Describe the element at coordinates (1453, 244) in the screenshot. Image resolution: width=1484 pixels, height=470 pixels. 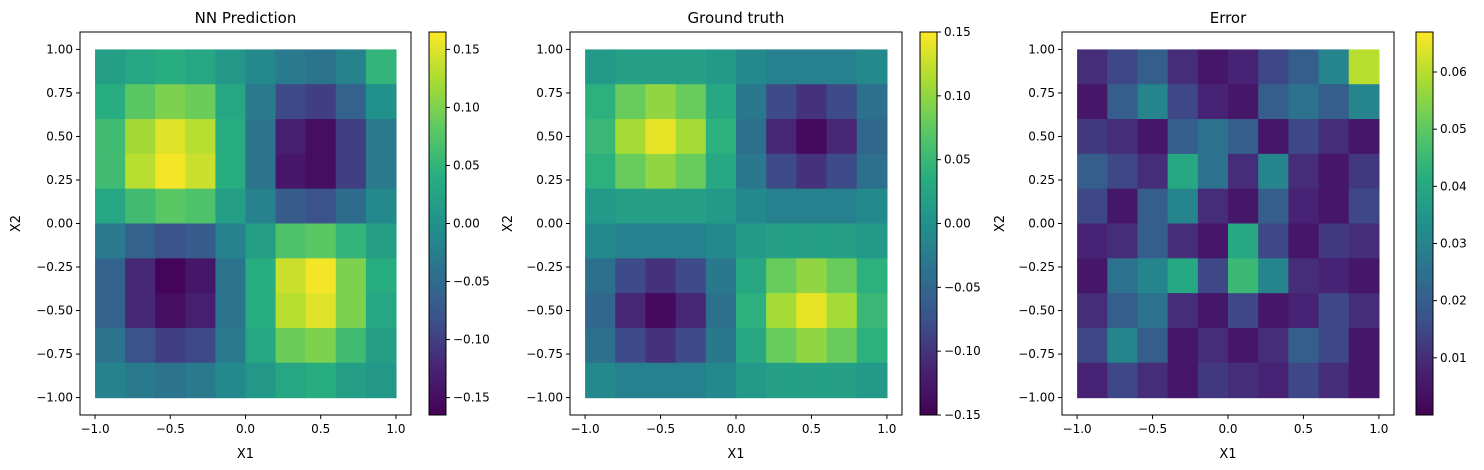
I see `colorbar-tick-label: 0.03` at that location.